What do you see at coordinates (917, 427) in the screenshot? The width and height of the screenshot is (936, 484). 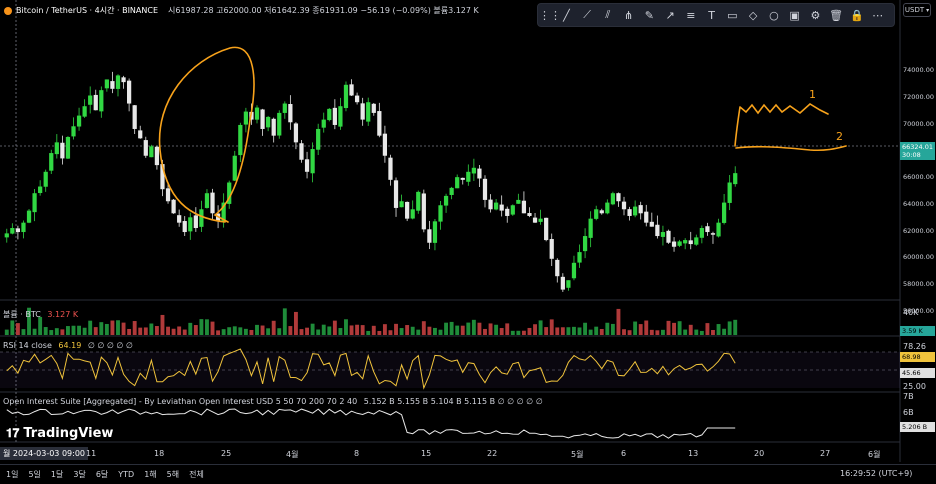 I see `oi-last-tag: 5.206 B` at bounding box center [917, 427].